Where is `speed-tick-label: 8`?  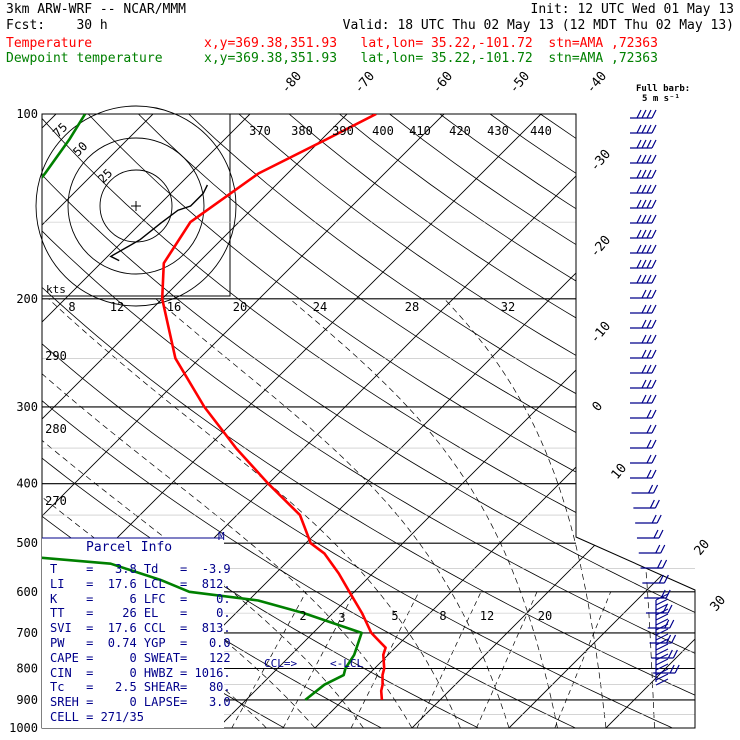 speed-tick-label: 8 is located at coordinates (71, 307).